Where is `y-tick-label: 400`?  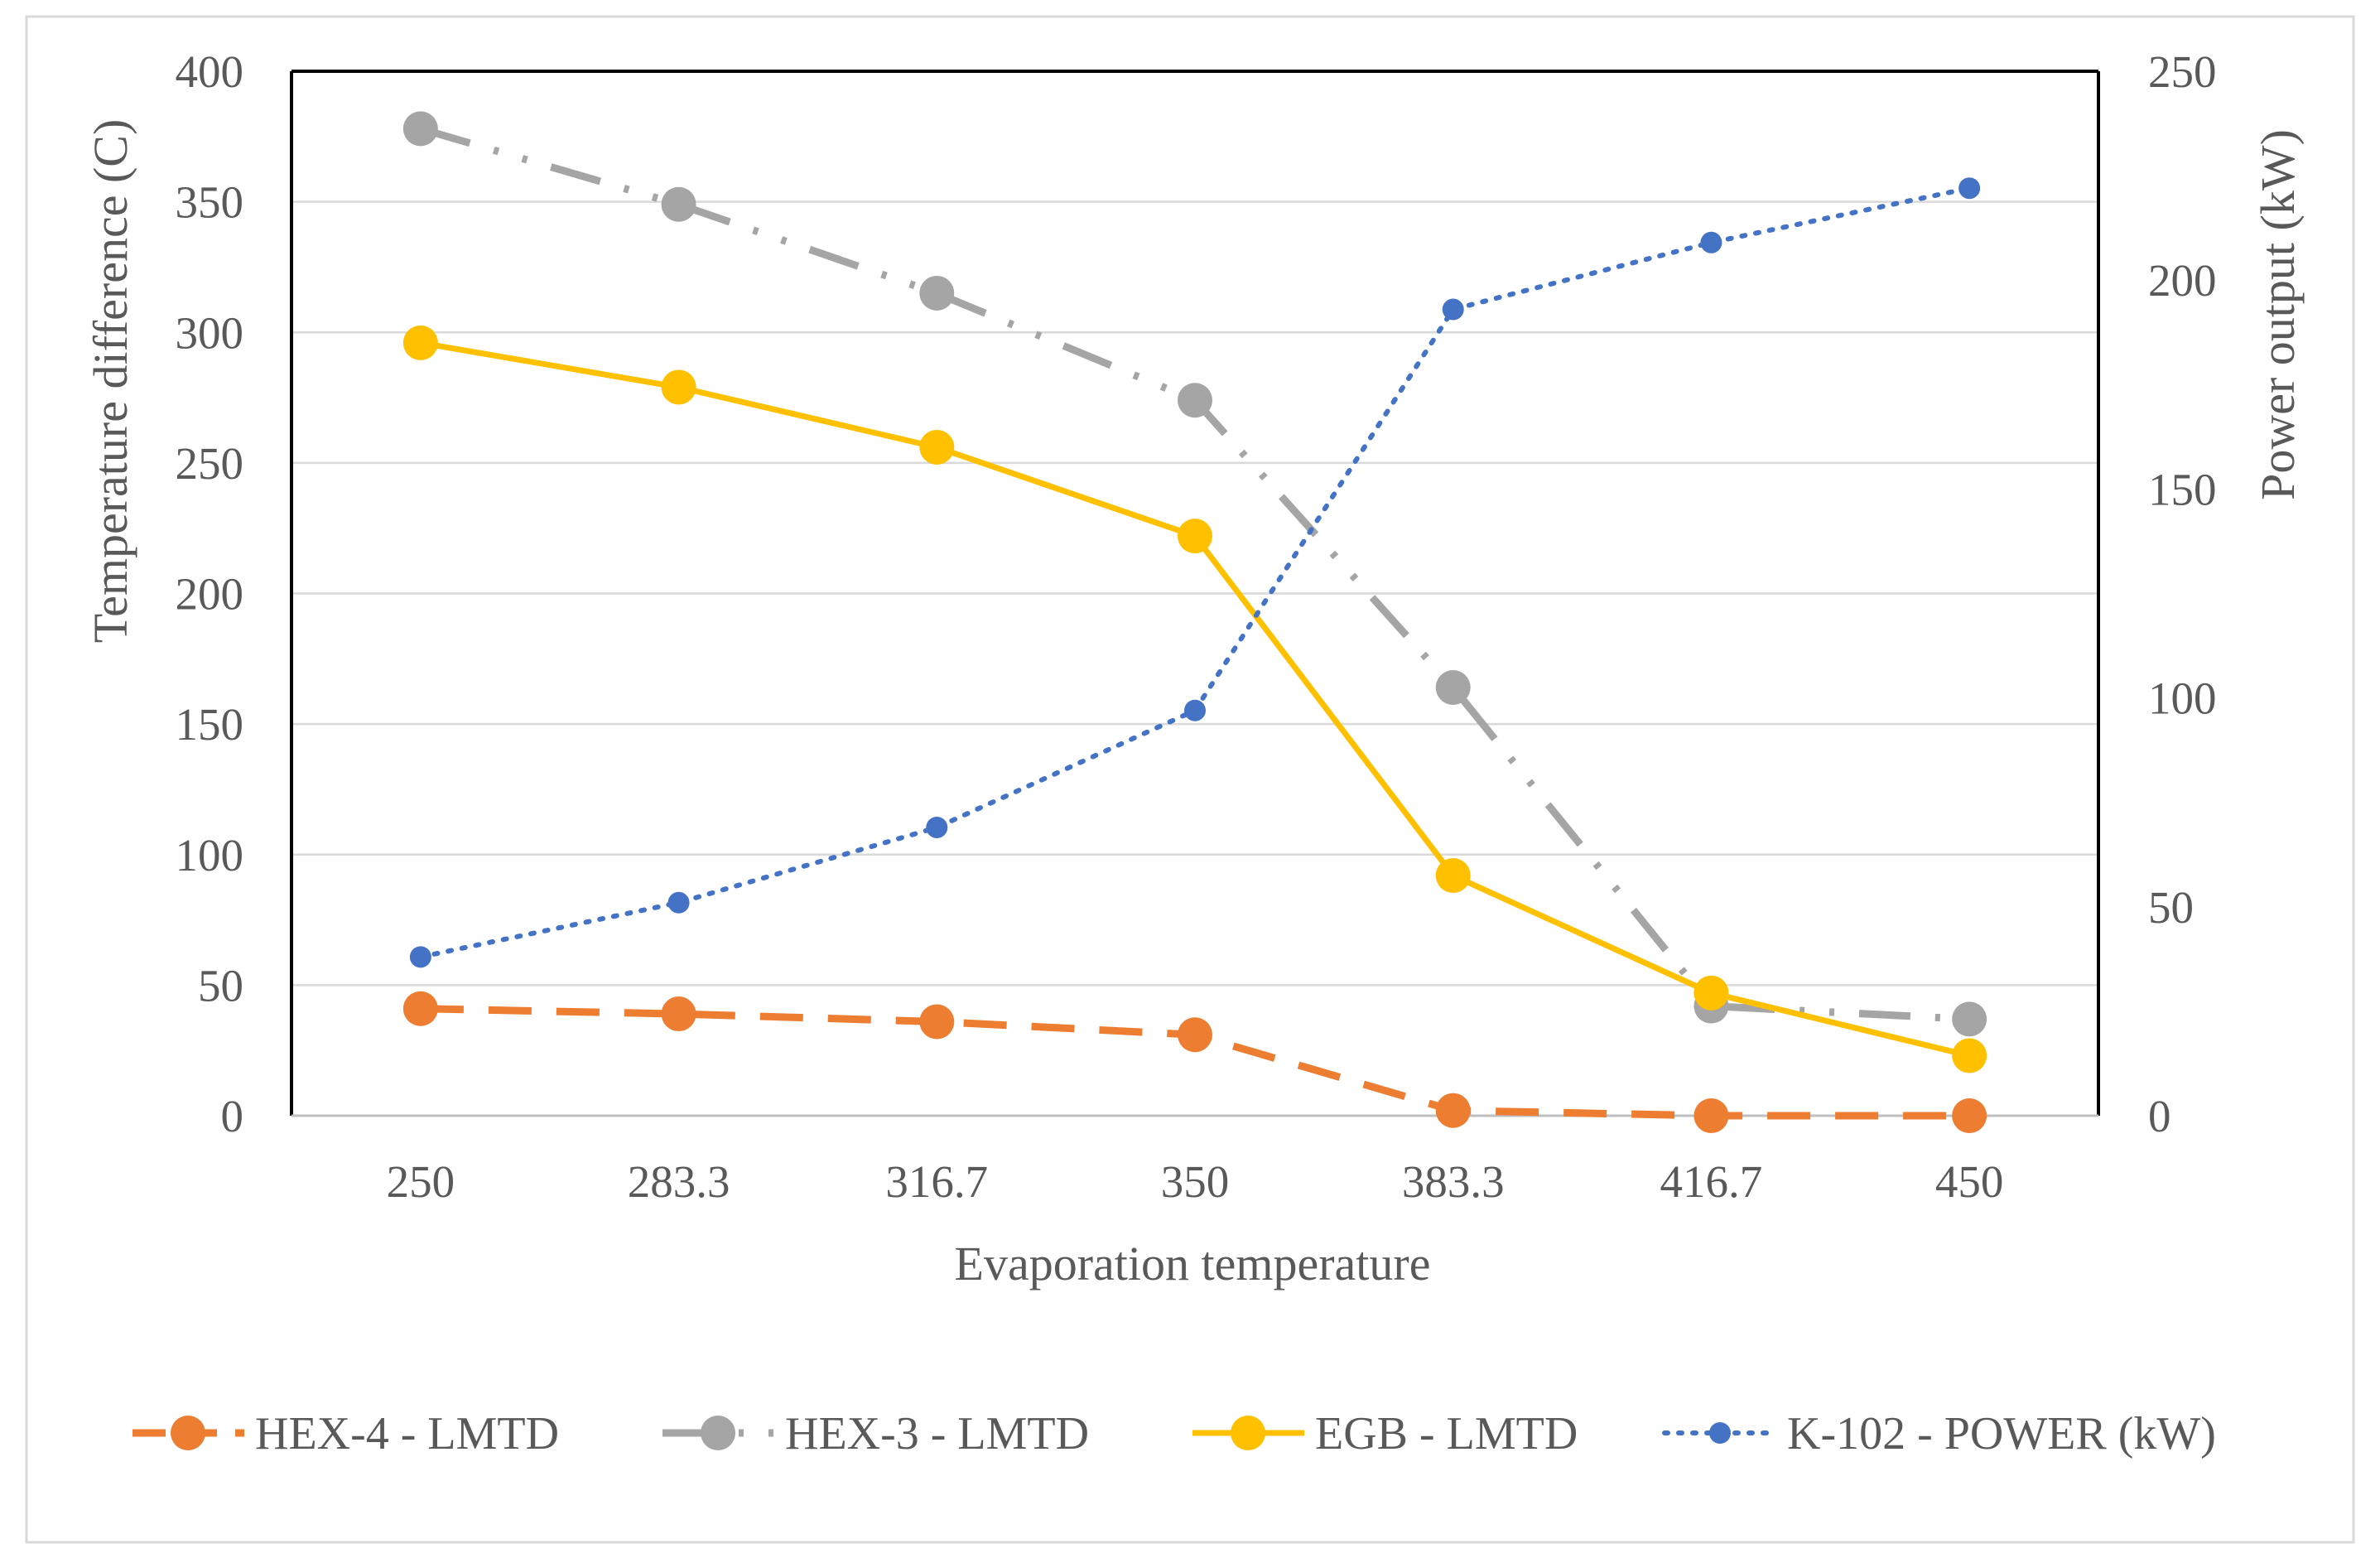 y-tick-label: 400 is located at coordinates (210, 71).